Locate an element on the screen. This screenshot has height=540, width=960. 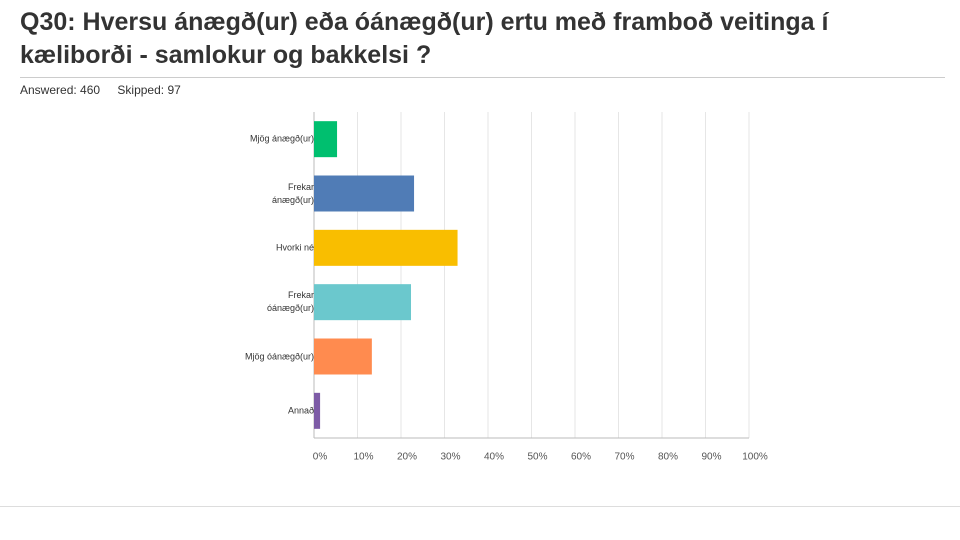
answered-count: Answered: 460 is located at coordinates (60, 90).